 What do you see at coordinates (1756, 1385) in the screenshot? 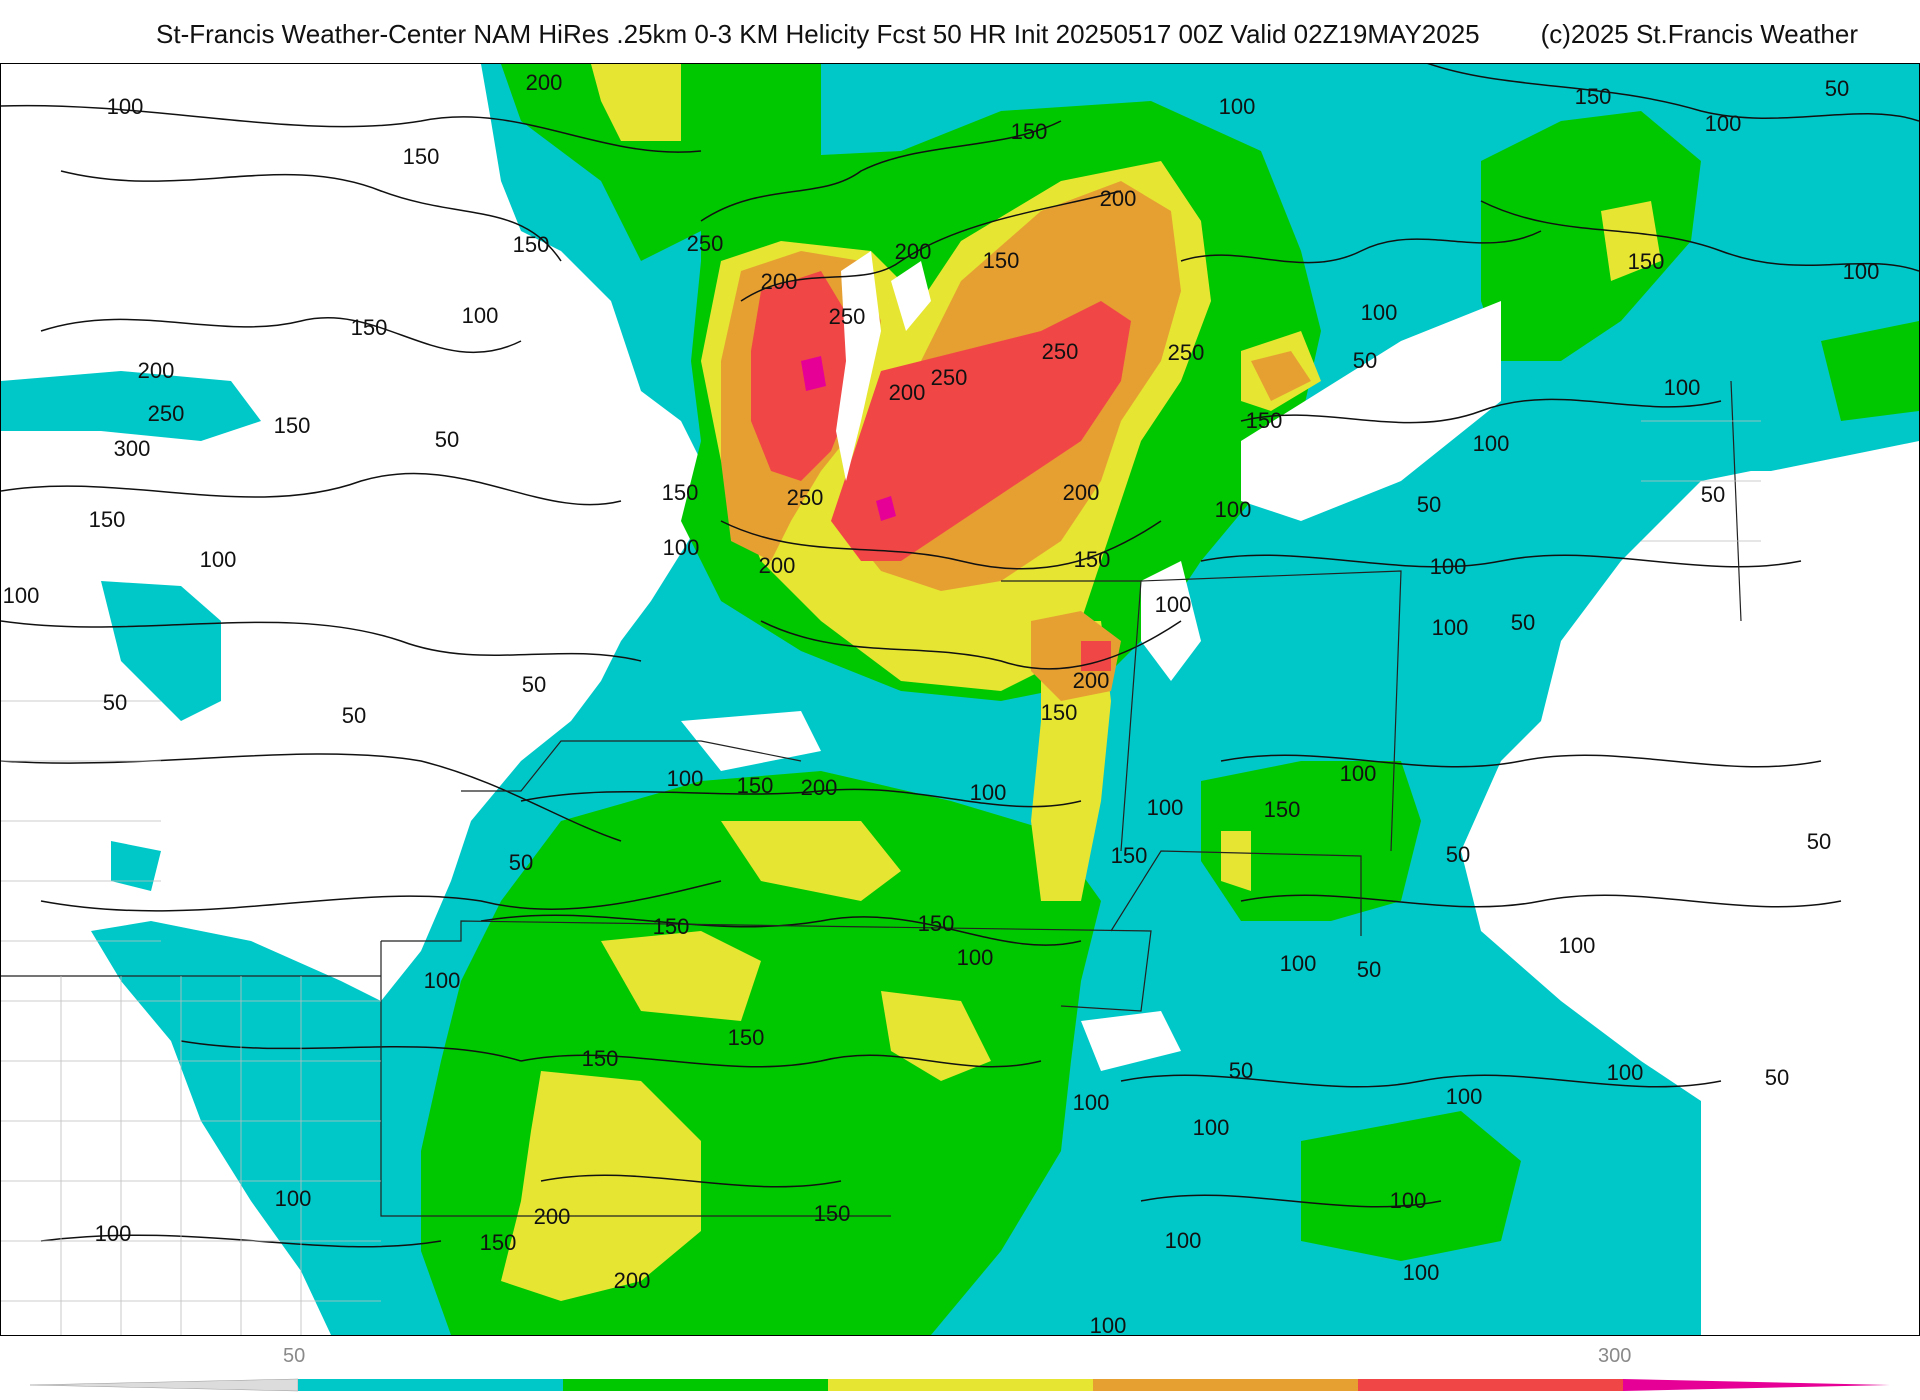
I see `colorbar-high-tail` at bounding box center [1756, 1385].